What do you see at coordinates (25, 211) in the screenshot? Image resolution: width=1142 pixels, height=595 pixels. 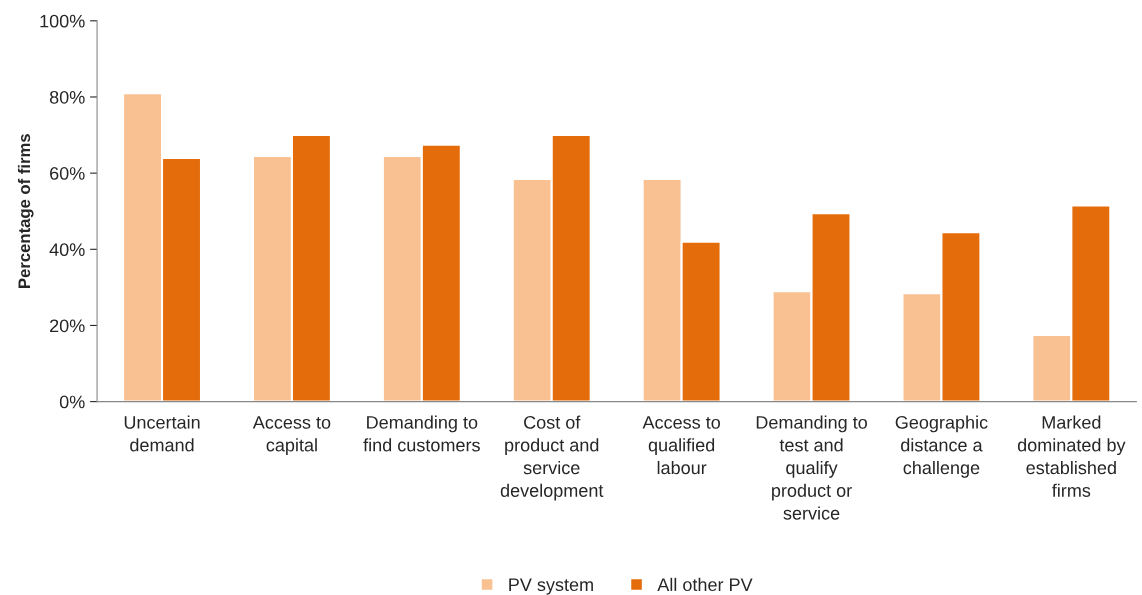 I see `y-axis-title: Percentage of firms` at bounding box center [25, 211].